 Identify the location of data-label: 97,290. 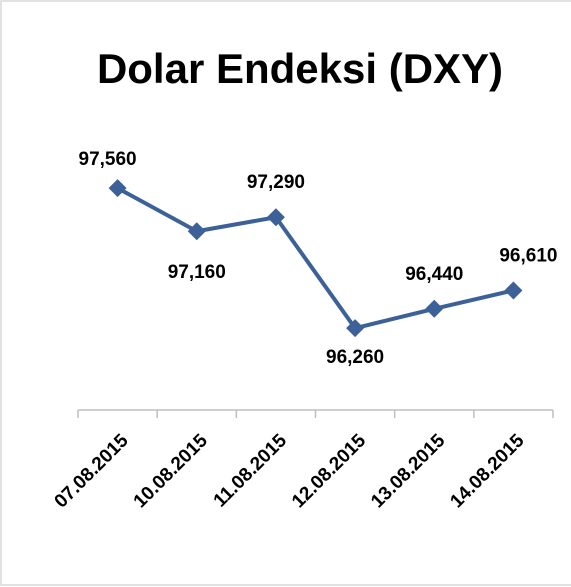
(276, 182).